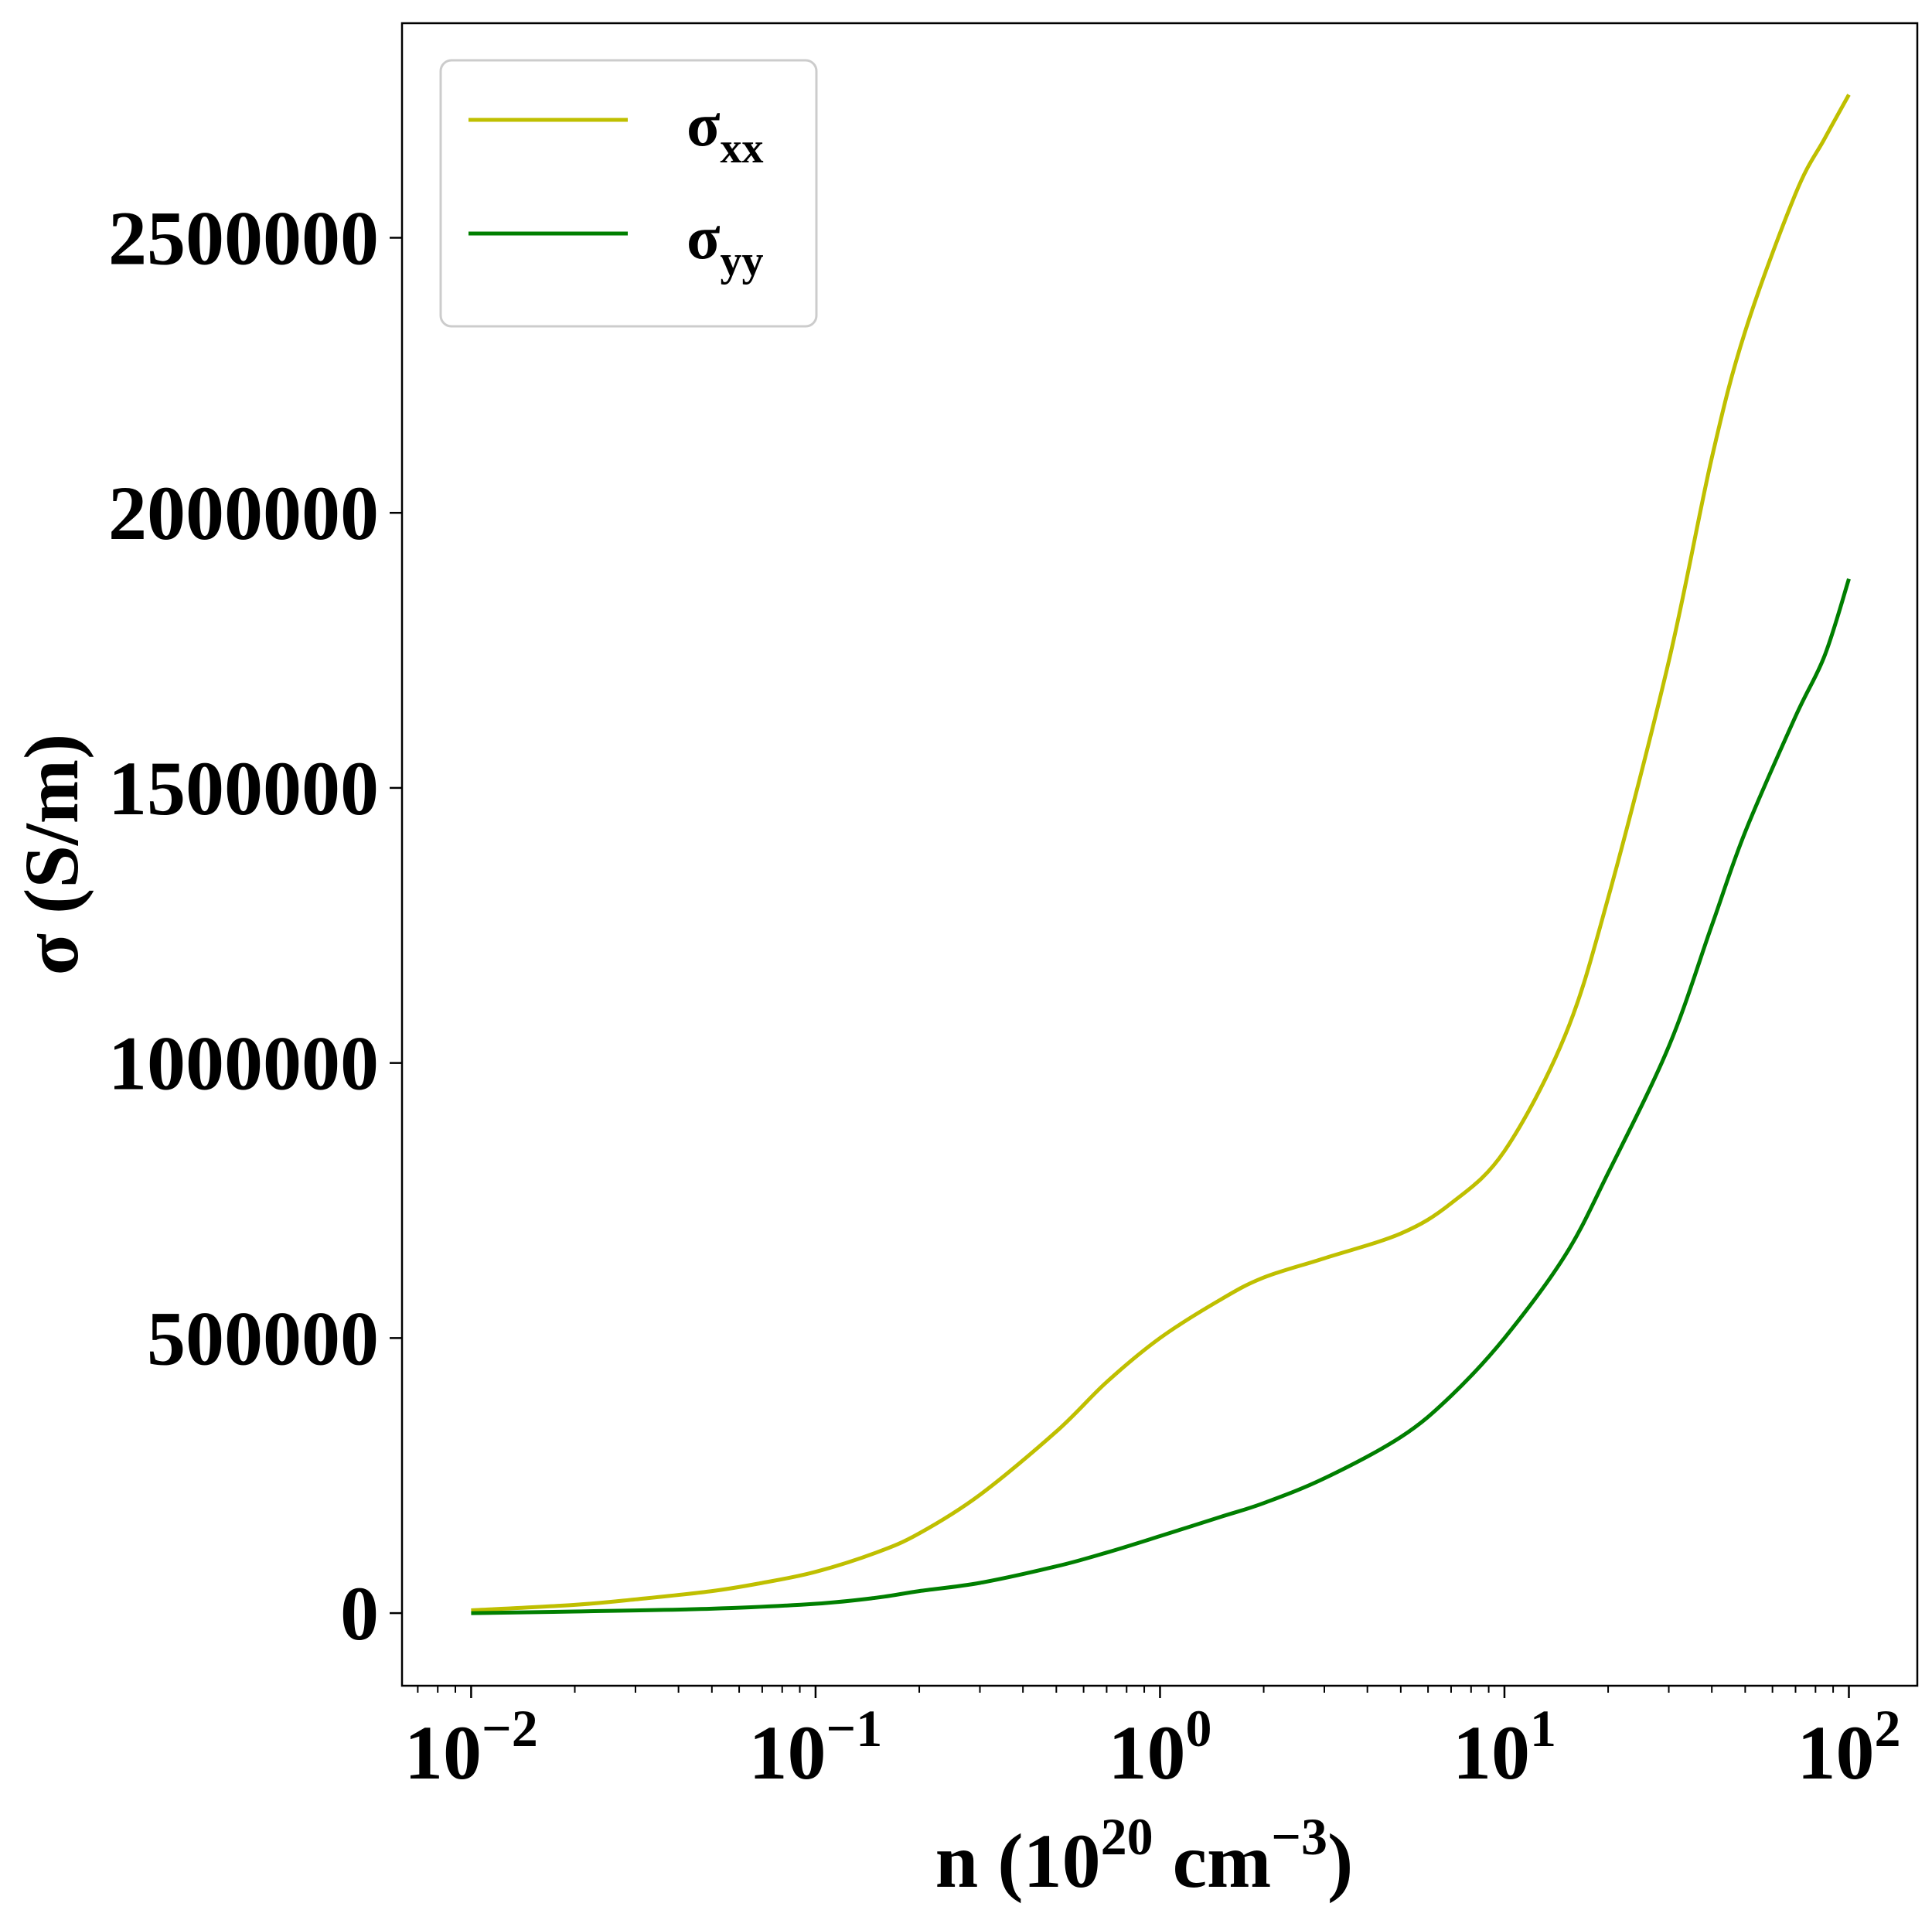 This screenshot has width=1932, height=1927. I want to click on legend-label-sigma-xx: σxx, so click(725, 131).